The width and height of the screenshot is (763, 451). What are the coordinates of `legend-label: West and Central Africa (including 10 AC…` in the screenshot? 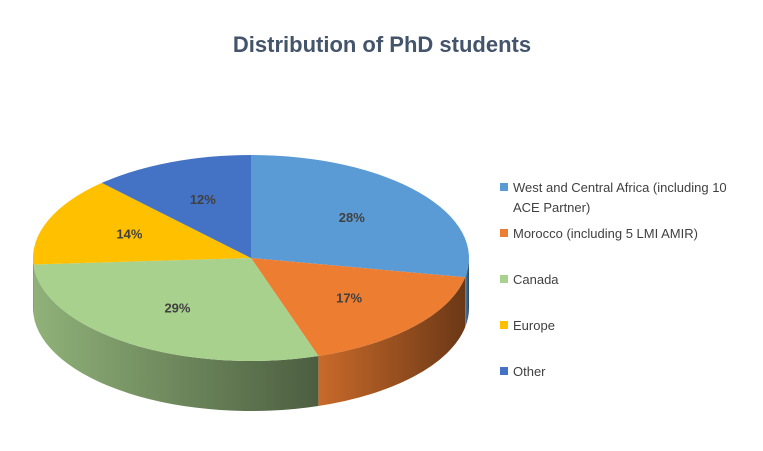 It's located at (620, 197).